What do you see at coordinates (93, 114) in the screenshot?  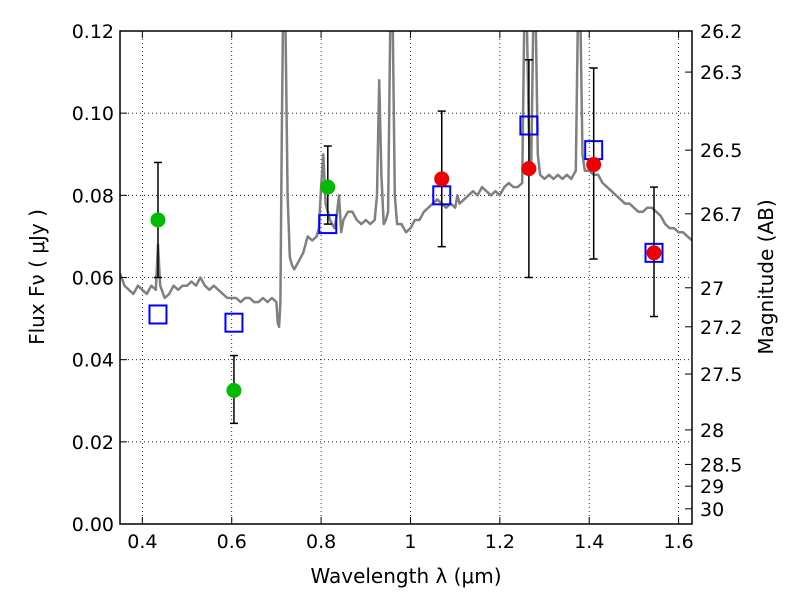 I see `y-tick-label: 0.10` at bounding box center [93, 114].